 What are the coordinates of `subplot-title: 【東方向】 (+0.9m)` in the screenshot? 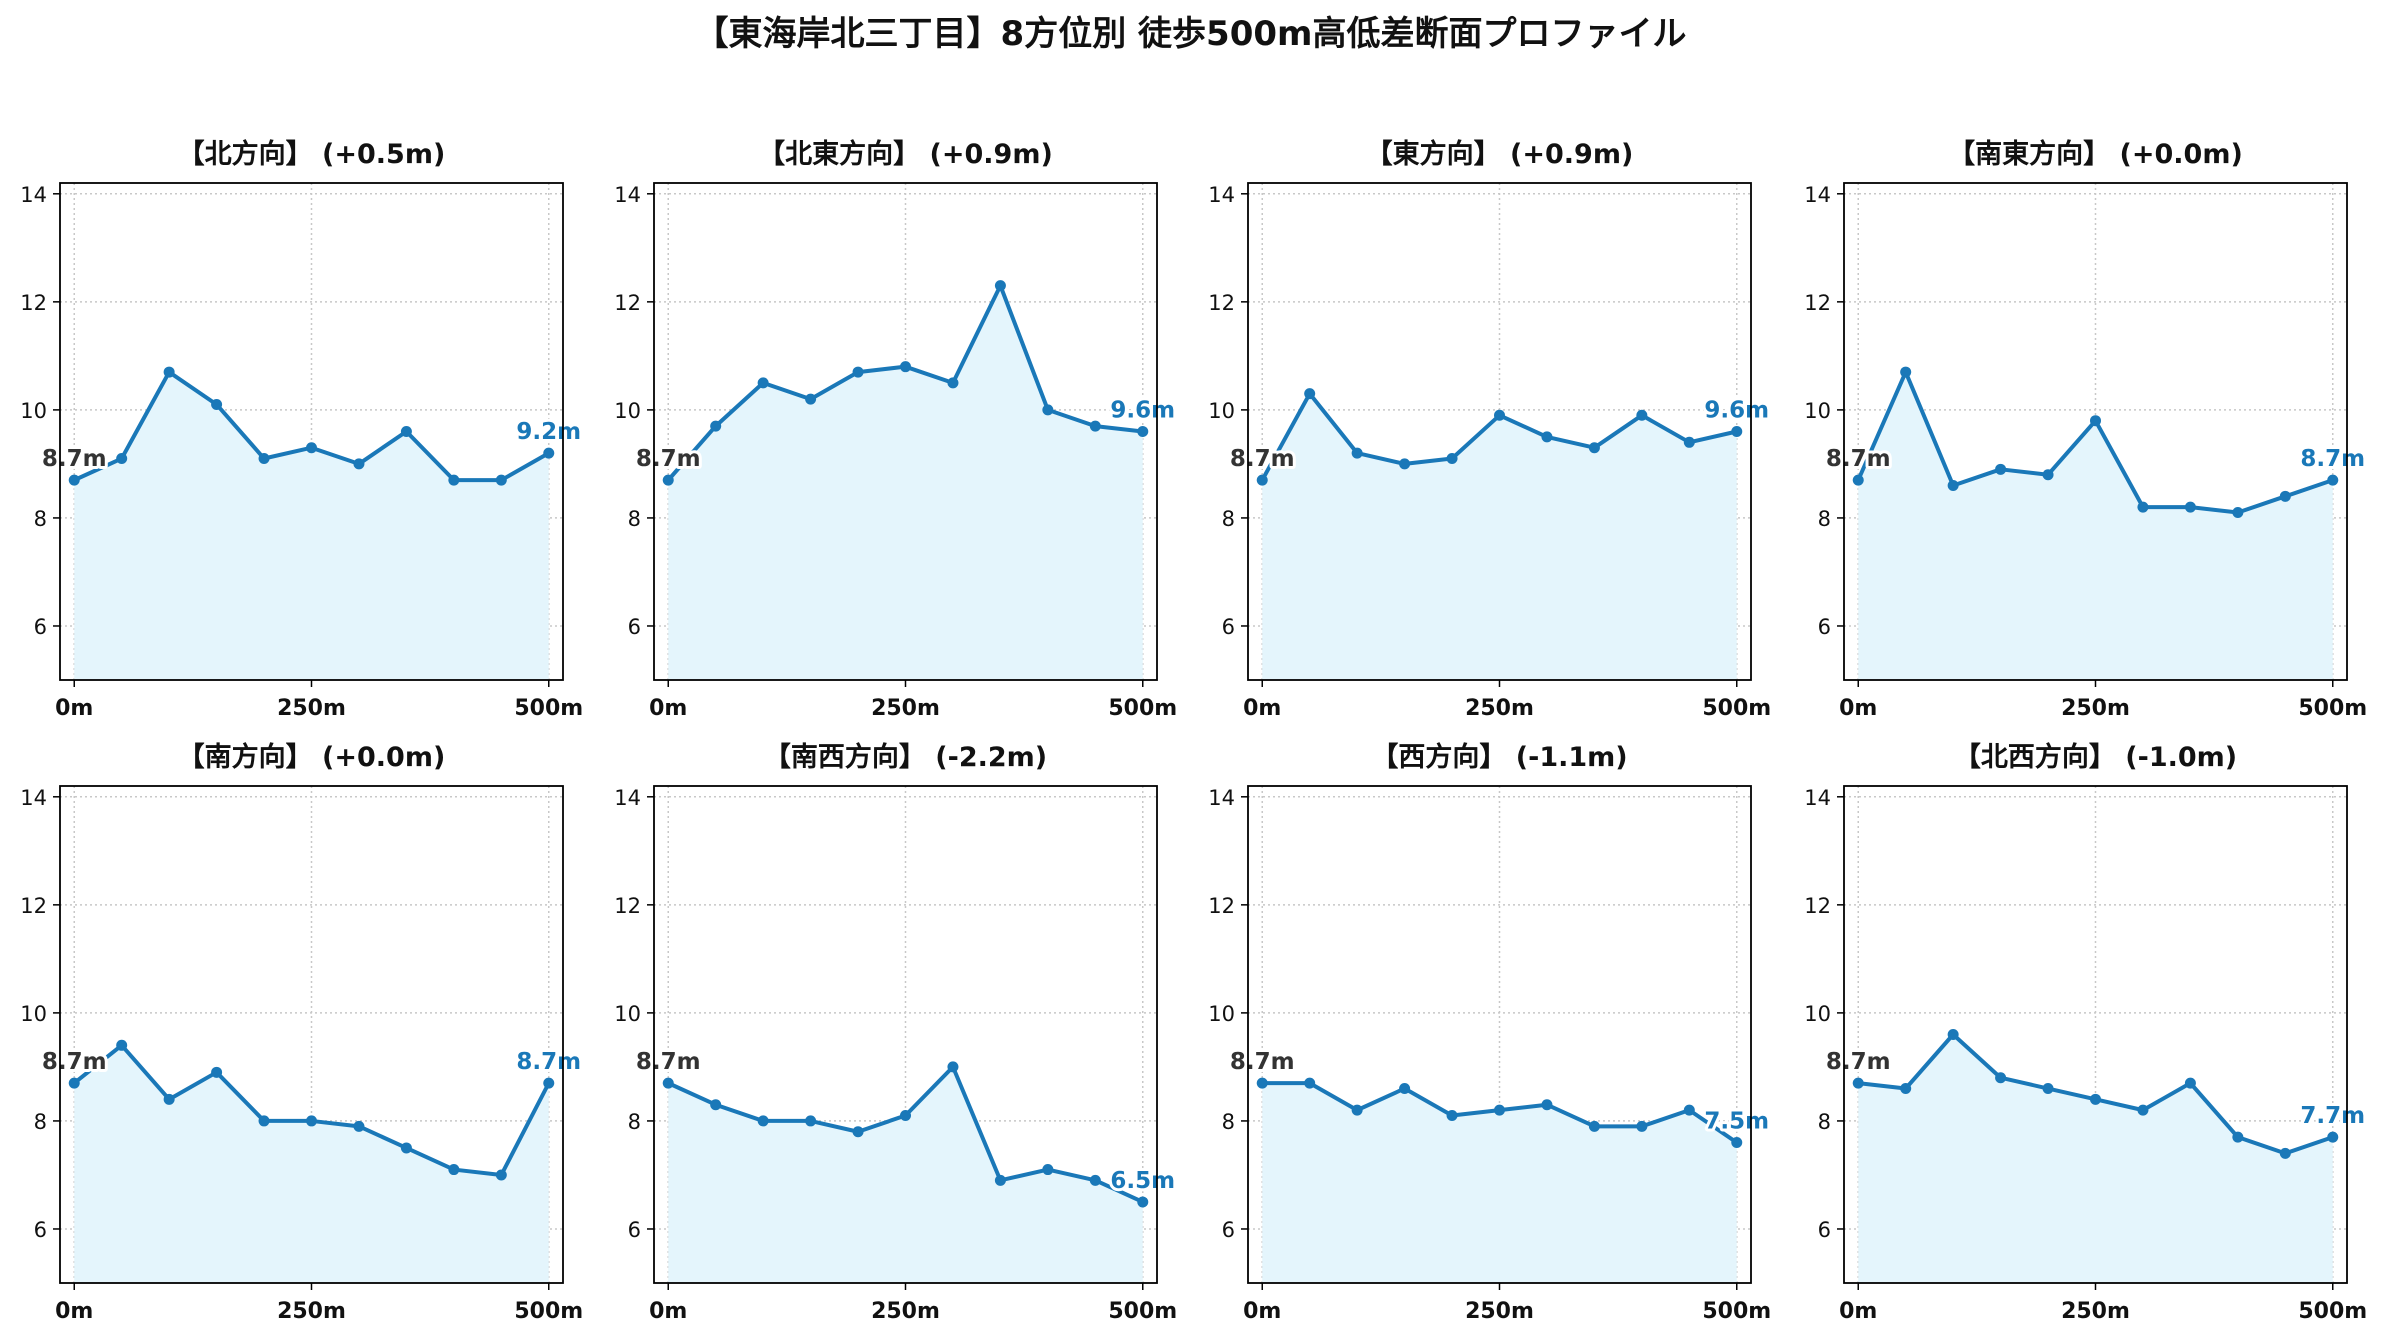 It's located at (1500, 154).